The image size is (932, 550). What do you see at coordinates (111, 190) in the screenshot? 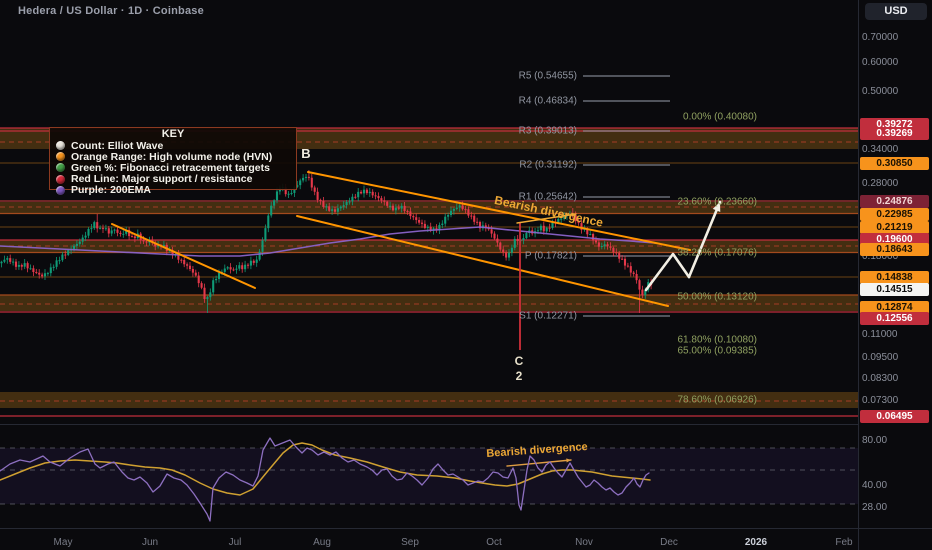
I see `key-legend-item-label: Purple: 200EMA` at bounding box center [111, 190].